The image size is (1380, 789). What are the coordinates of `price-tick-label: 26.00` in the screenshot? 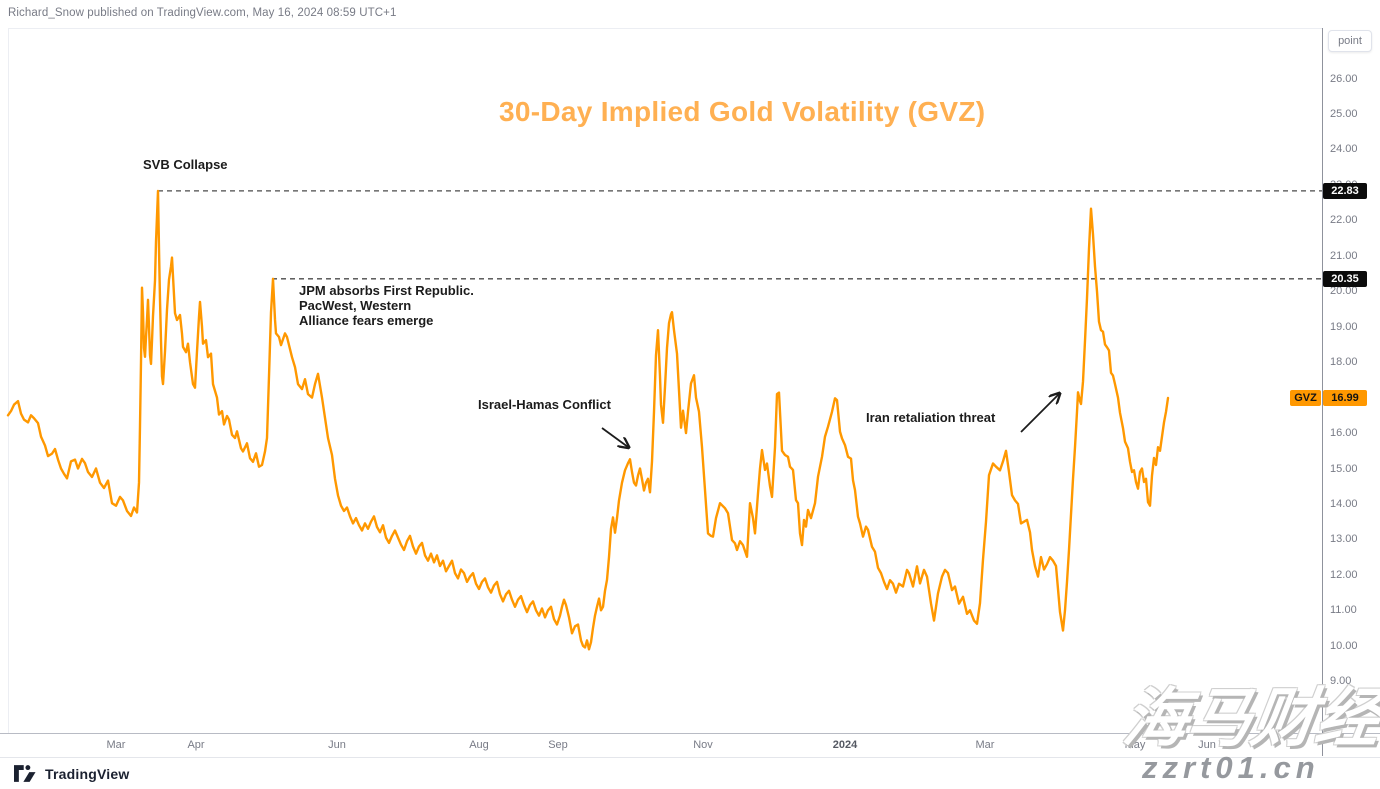 It's located at (1344, 79).